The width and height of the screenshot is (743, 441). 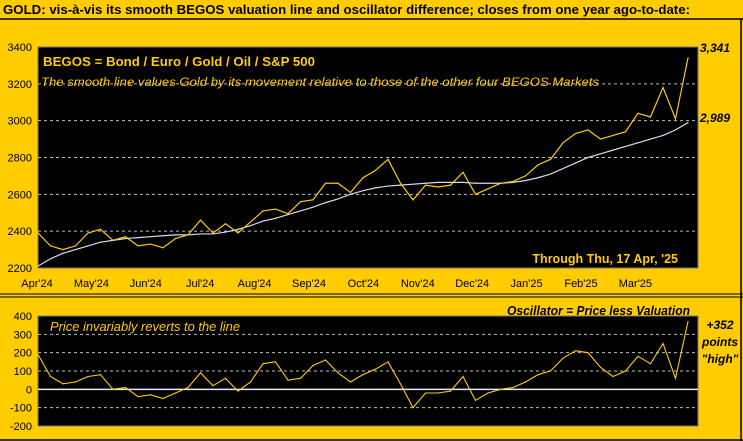 I want to click on x-tick-label: Nov'24, so click(x=418, y=284).